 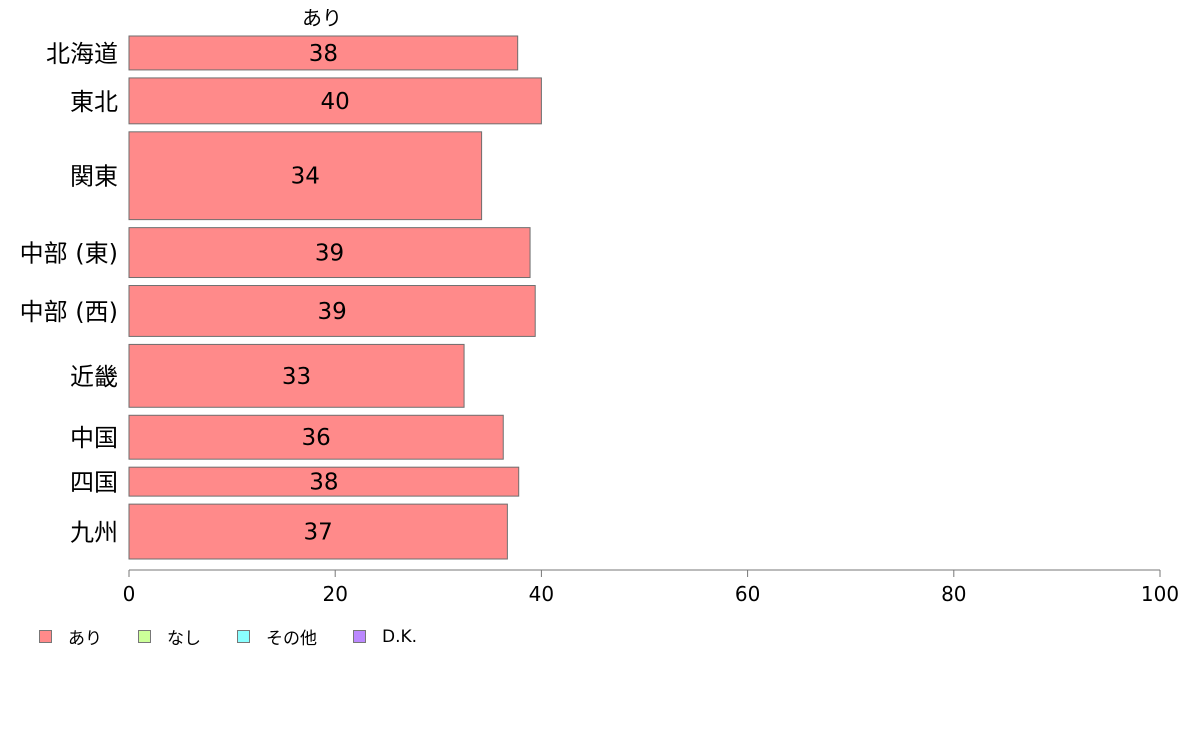 I want to click on category-label: 九州, so click(x=94, y=533).